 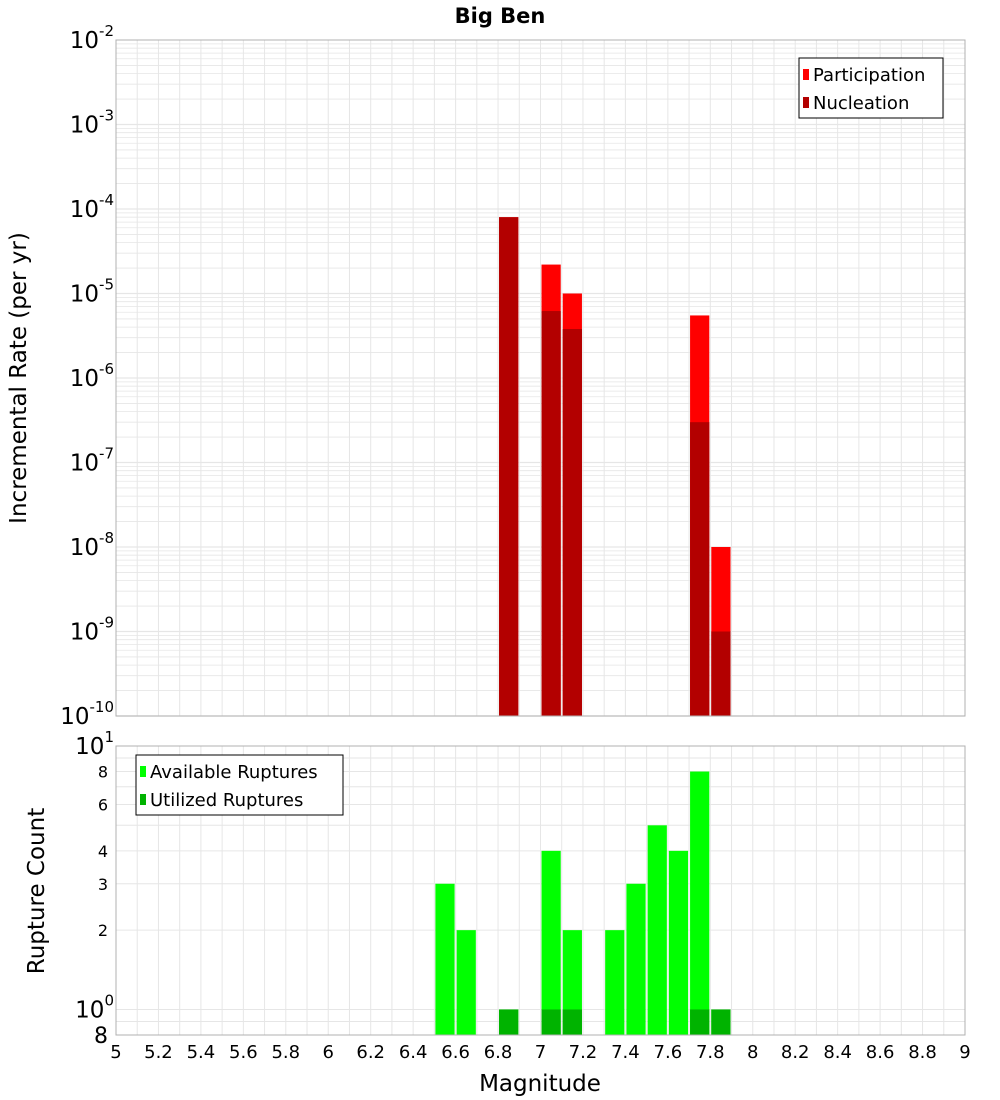 What do you see at coordinates (92, 207) in the screenshot?
I see `rate-y-tick-label: 10⁻⁴` at bounding box center [92, 207].